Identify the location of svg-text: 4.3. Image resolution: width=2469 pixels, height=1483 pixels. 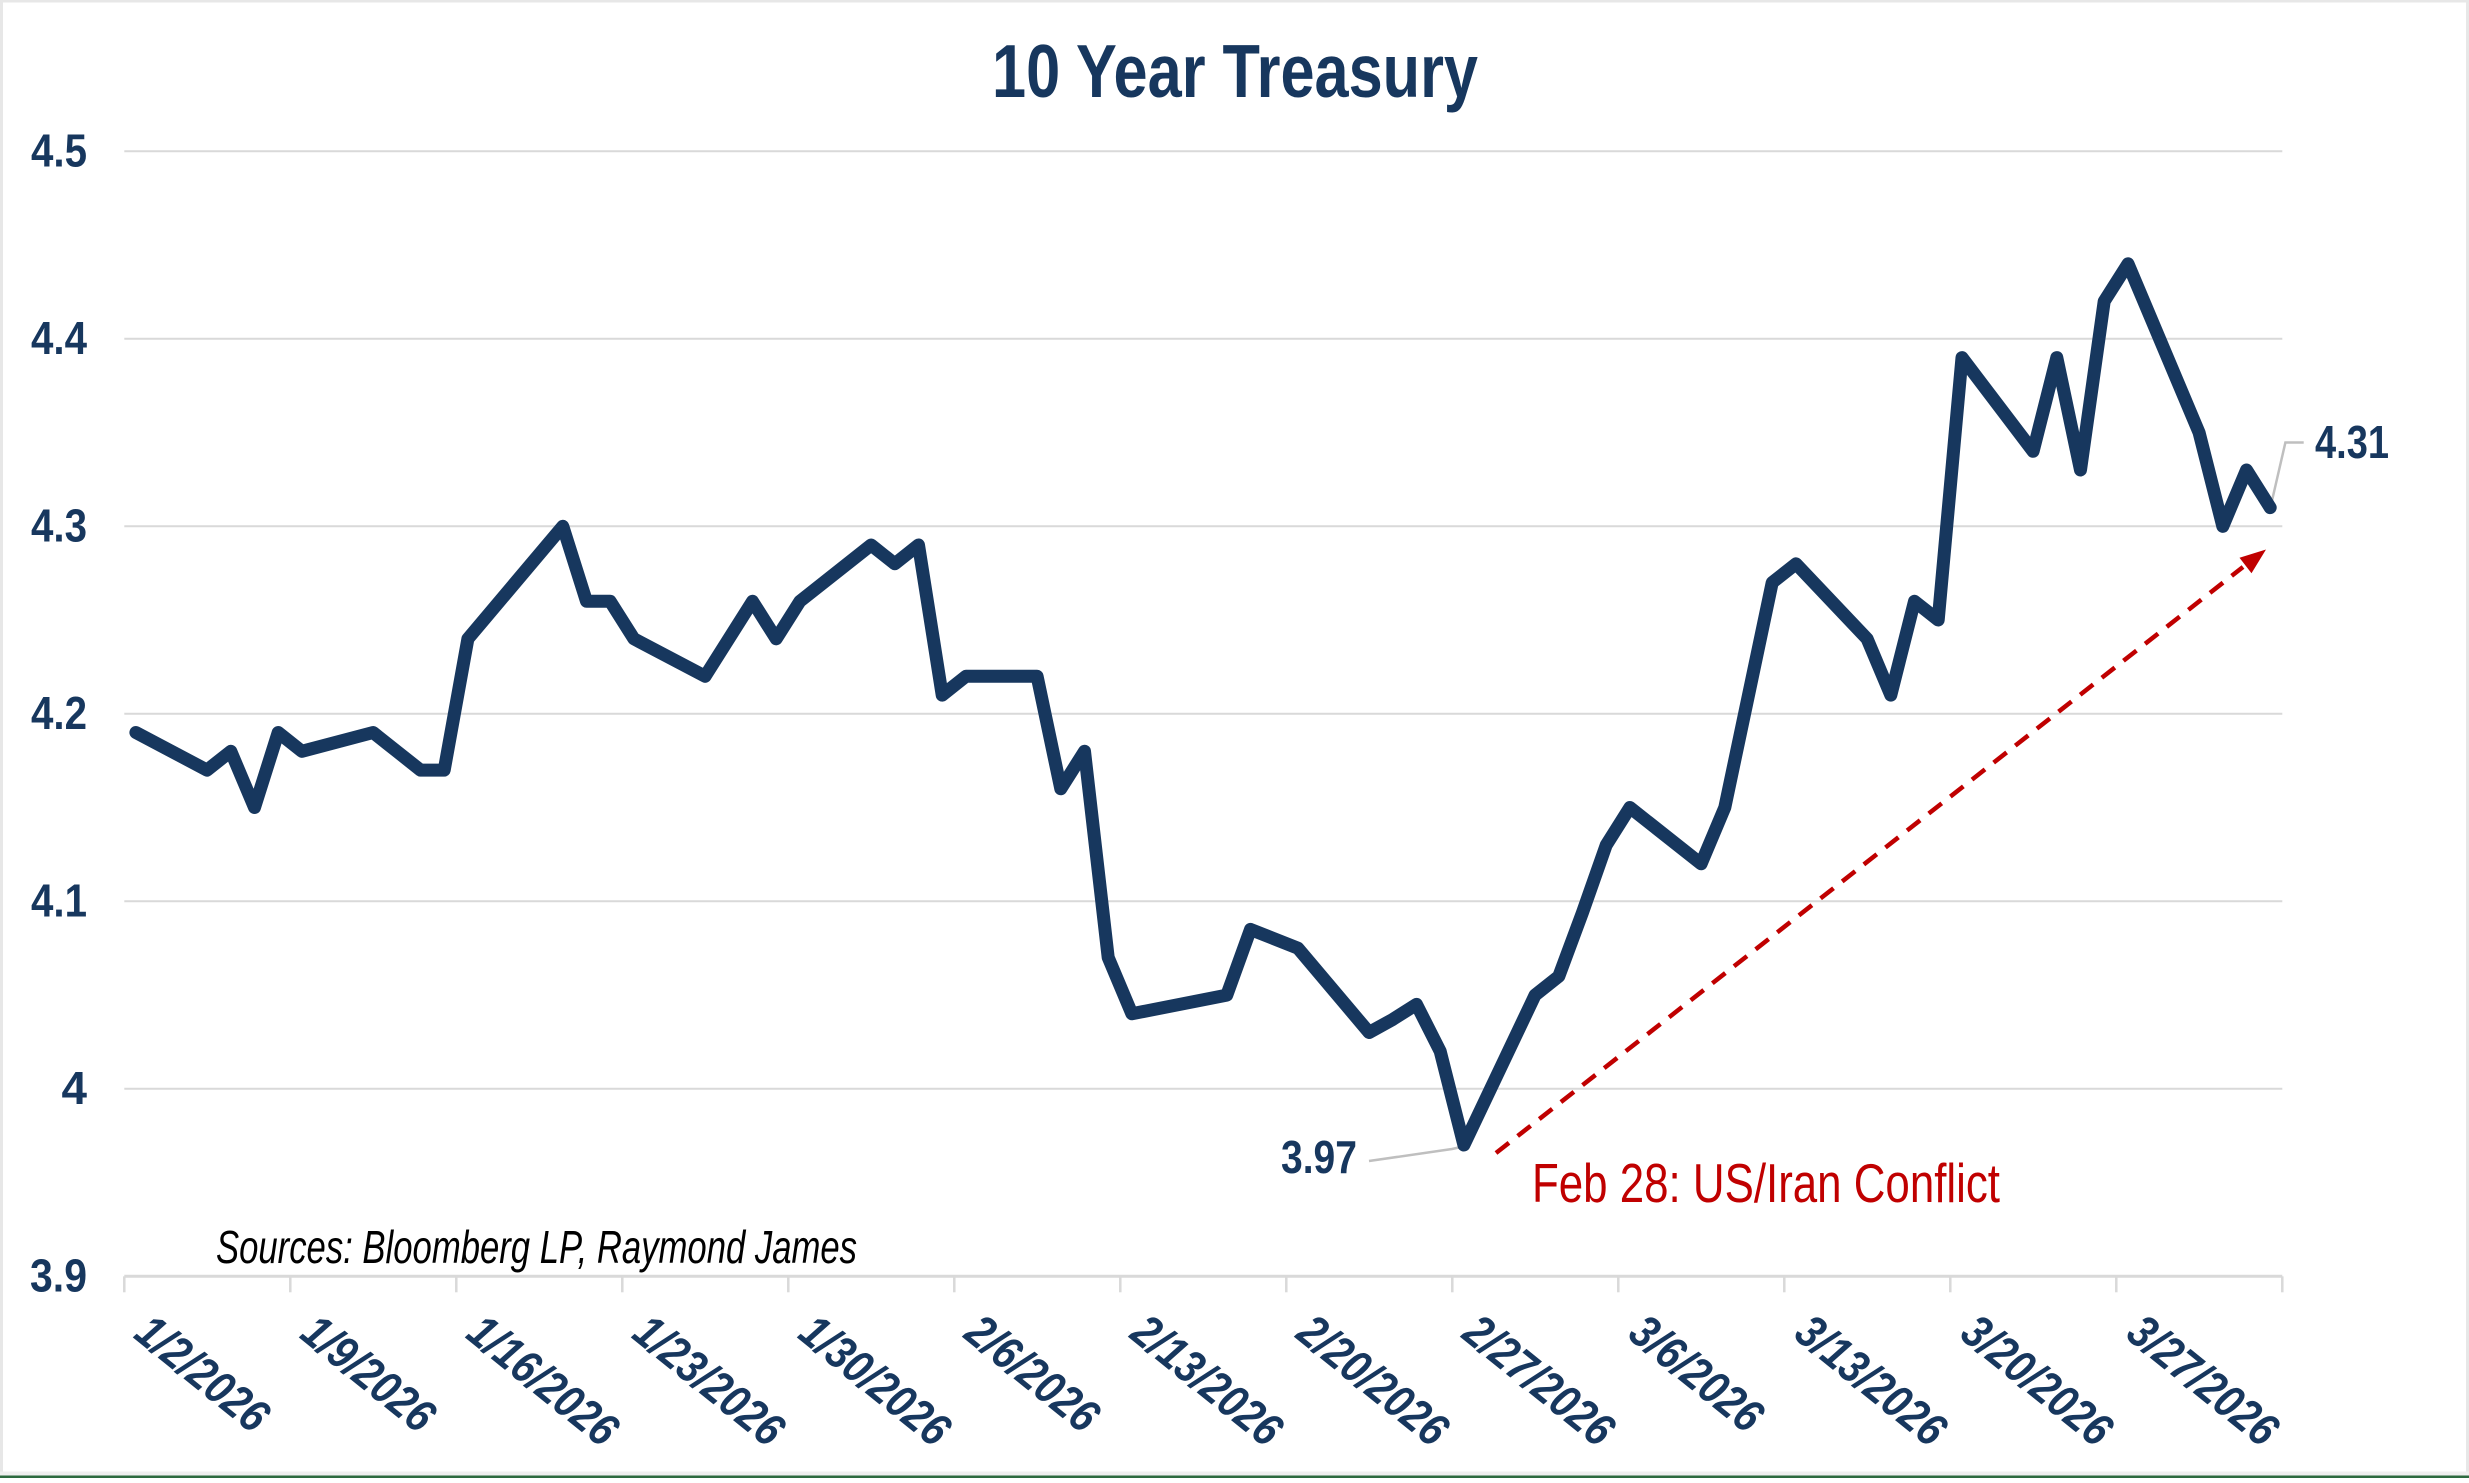
(59, 525).